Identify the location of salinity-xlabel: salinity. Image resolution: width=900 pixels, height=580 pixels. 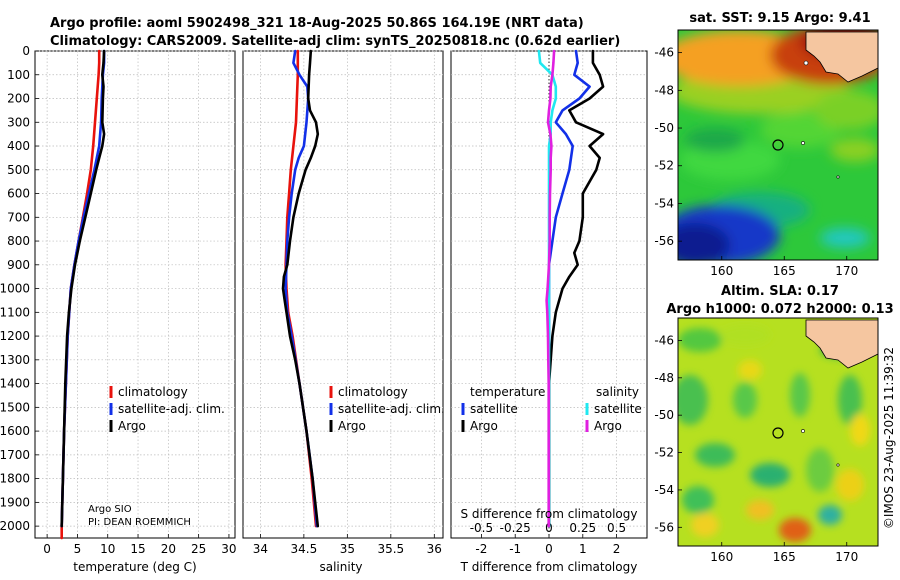
(340, 567).